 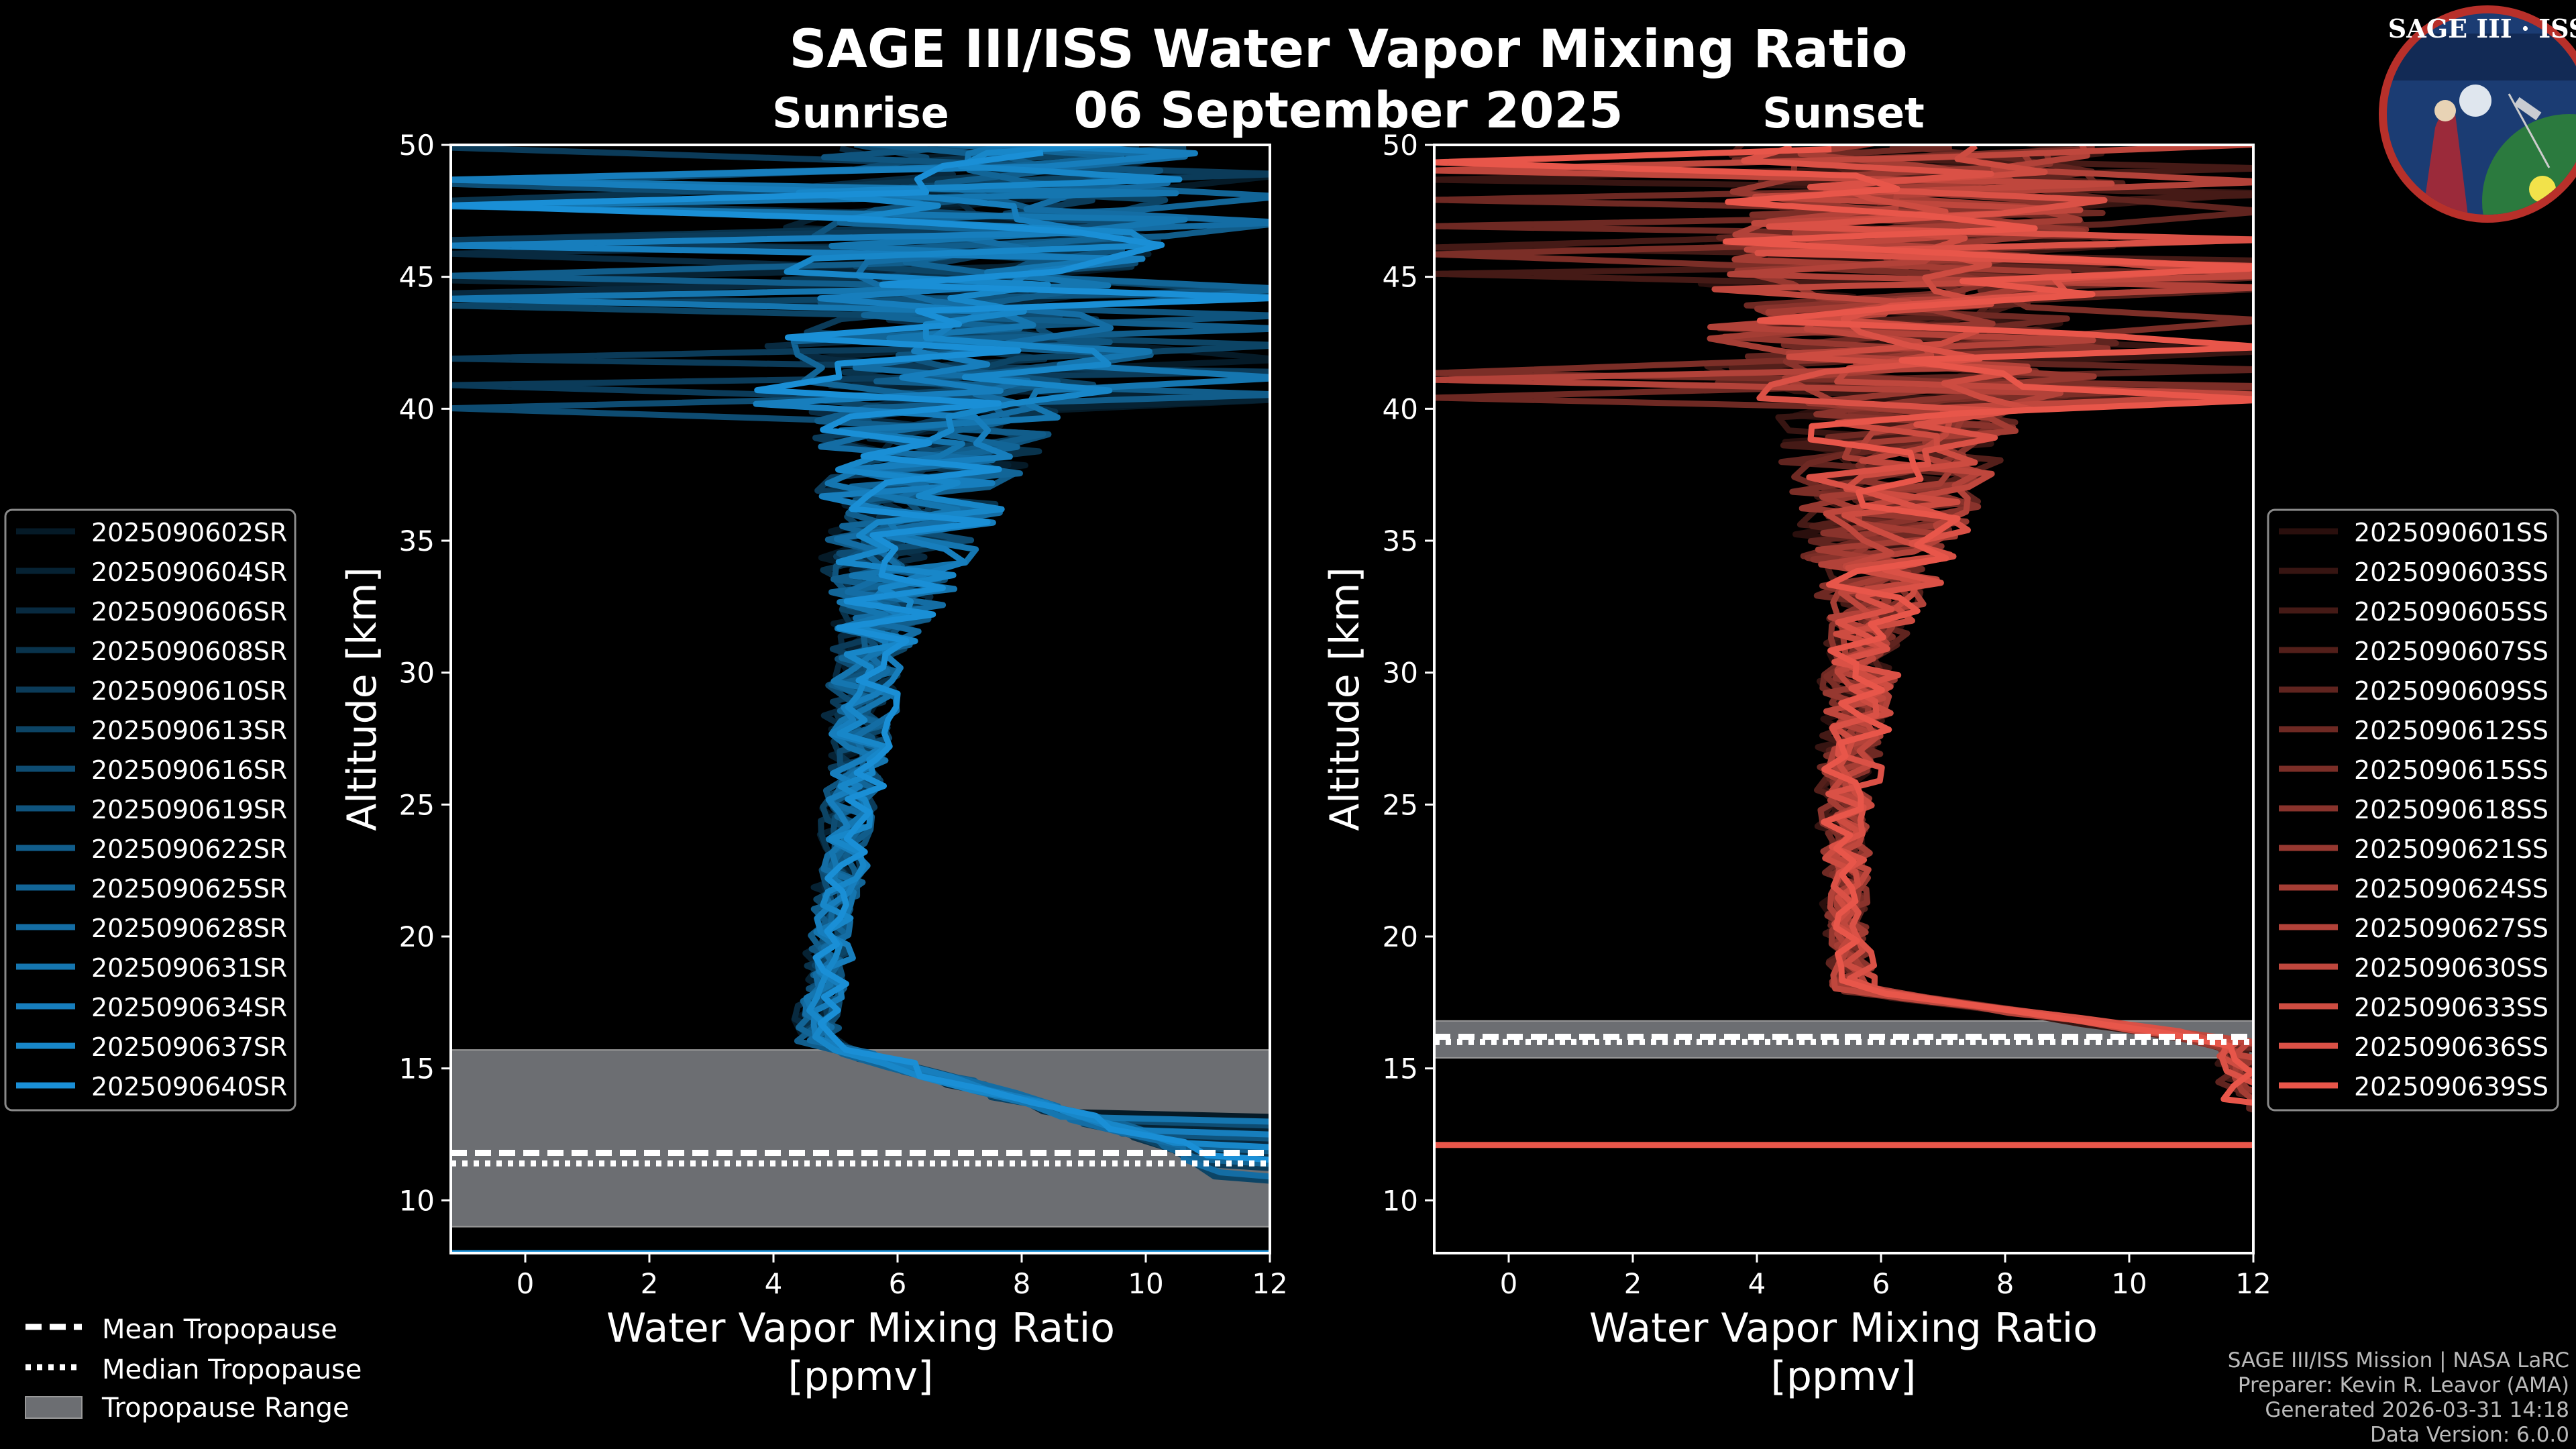 What do you see at coordinates (2417, 1410) in the screenshot?
I see `footer-generated: Generated 2026-03-31 14:18` at bounding box center [2417, 1410].